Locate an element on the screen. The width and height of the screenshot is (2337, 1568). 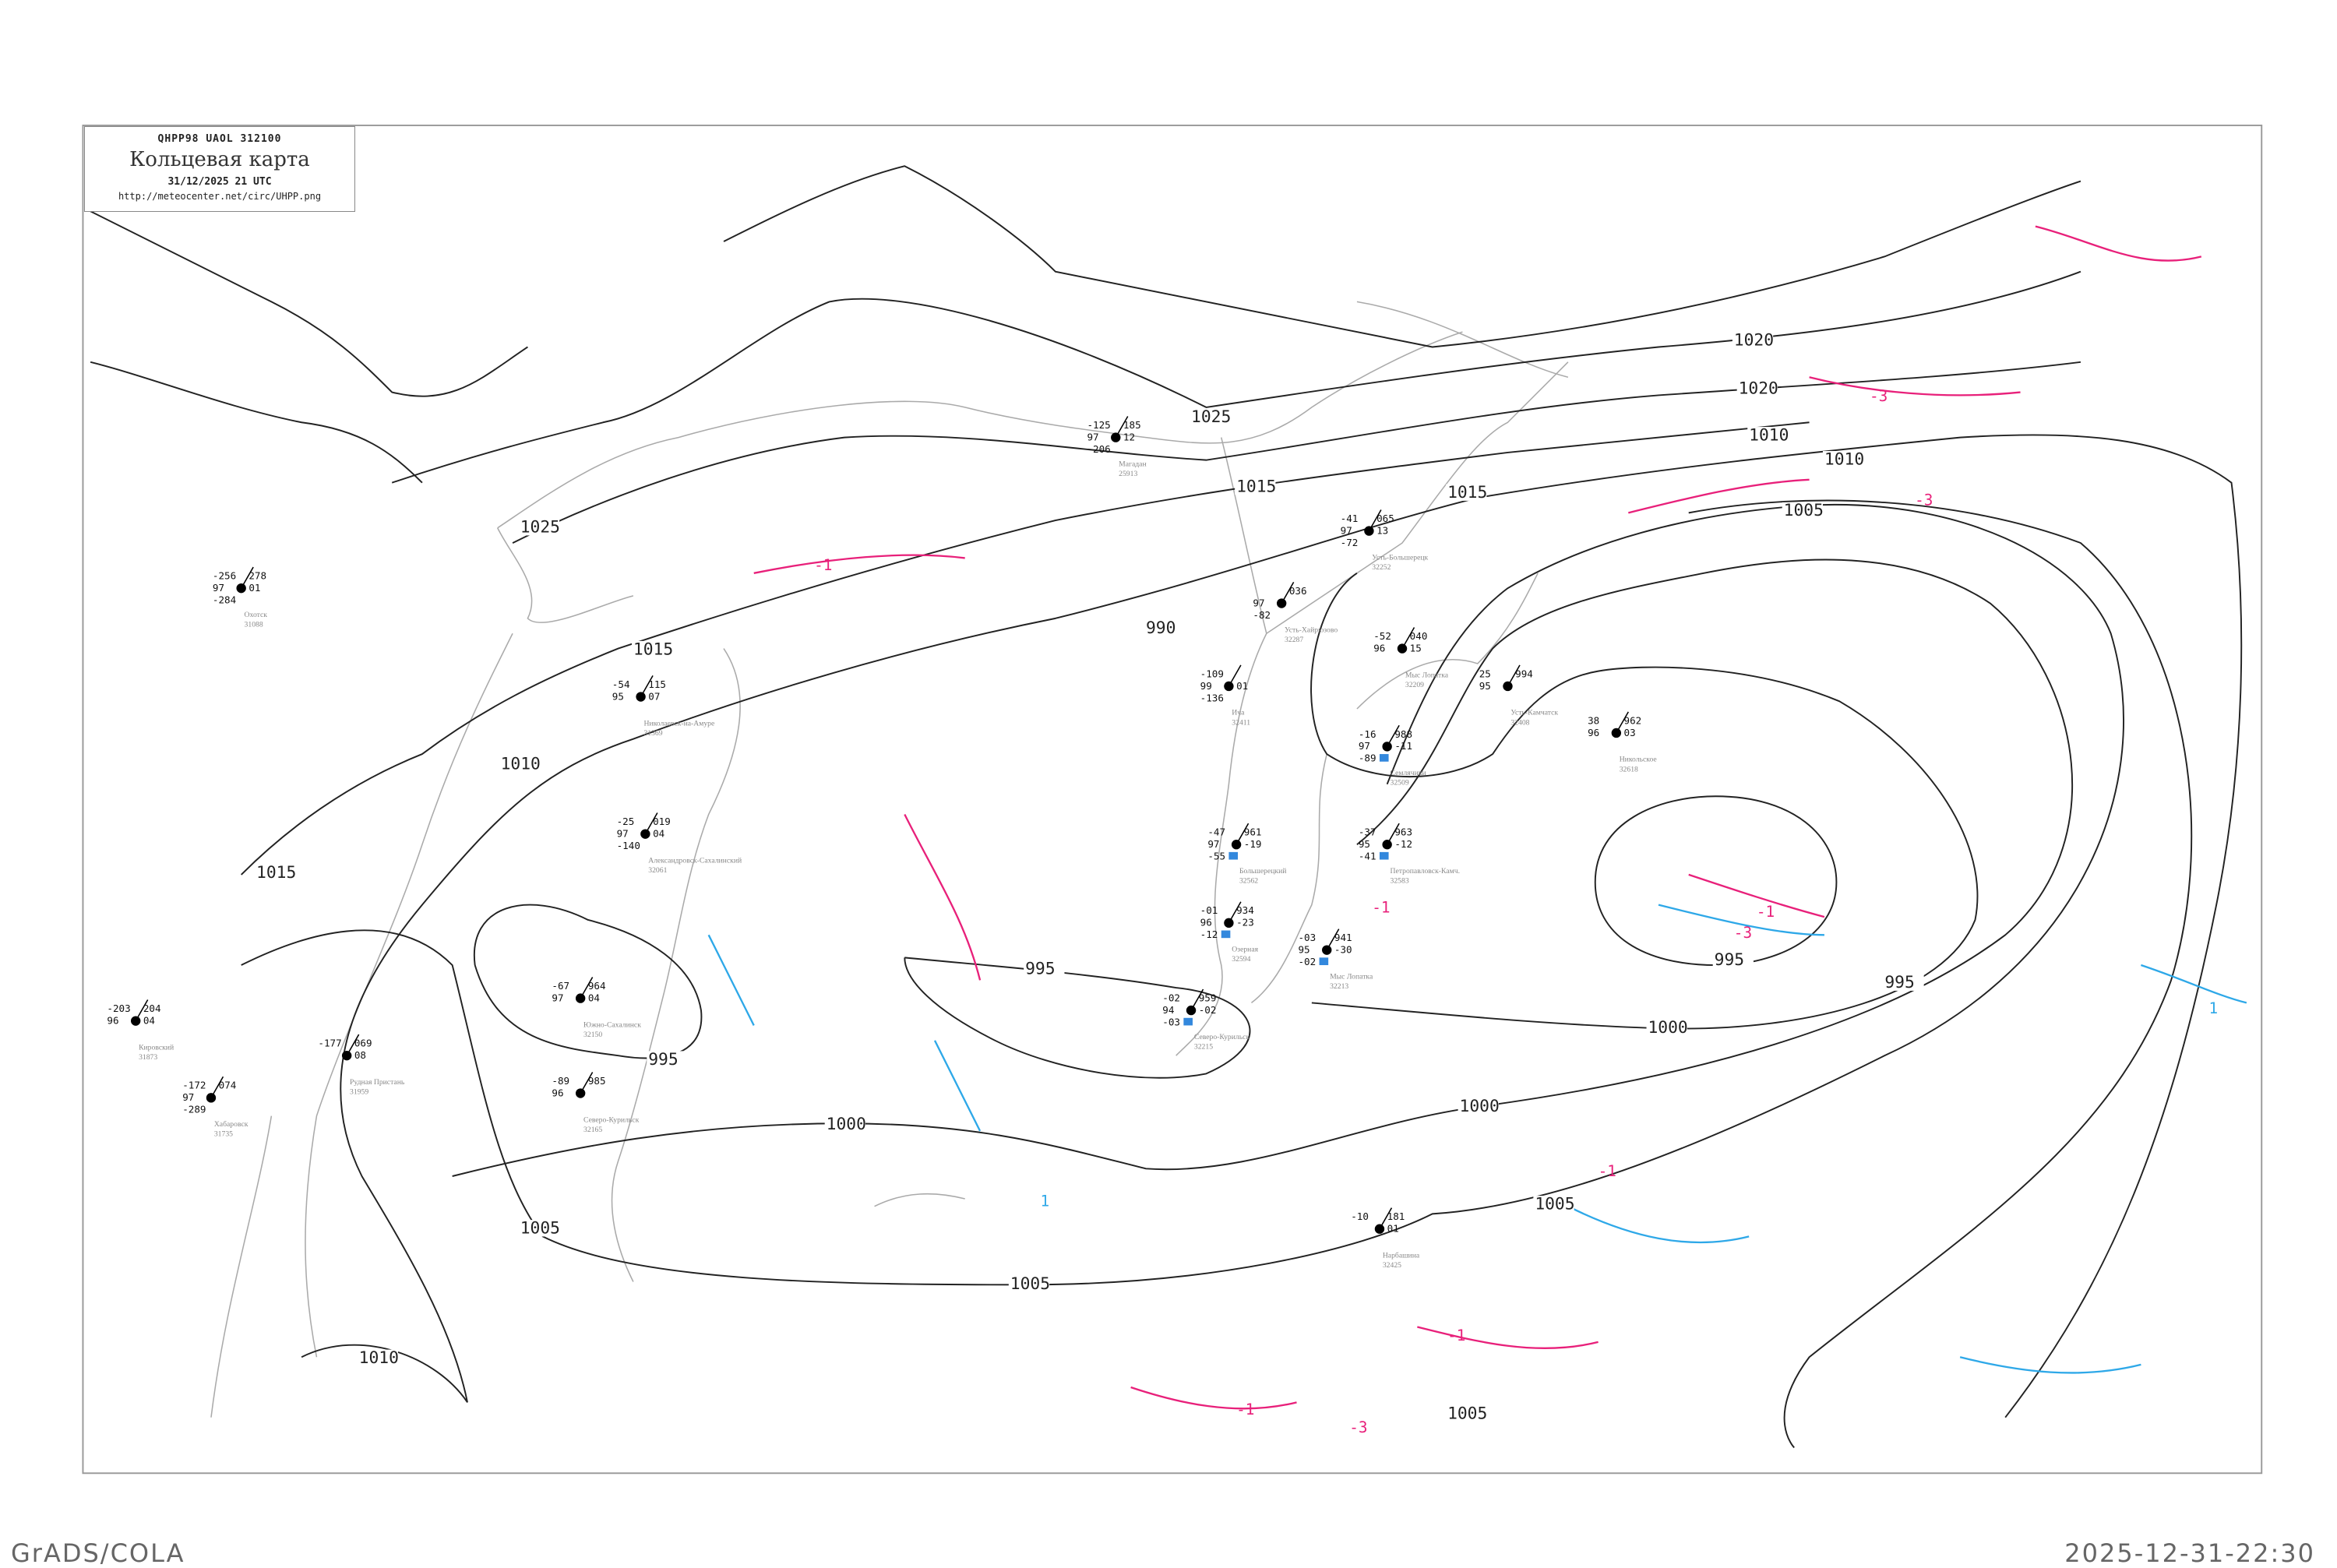
station-pressure: 074 is located at coordinates (228, 1085).